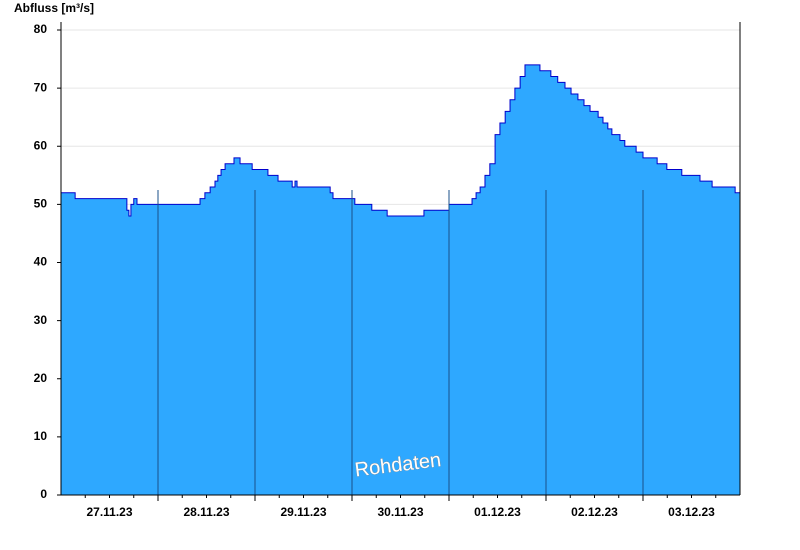 The width and height of the screenshot is (800, 550). Describe the element at coordinates (41, 320) in the screenshot. I see `y-tick-label: 30` at that location.